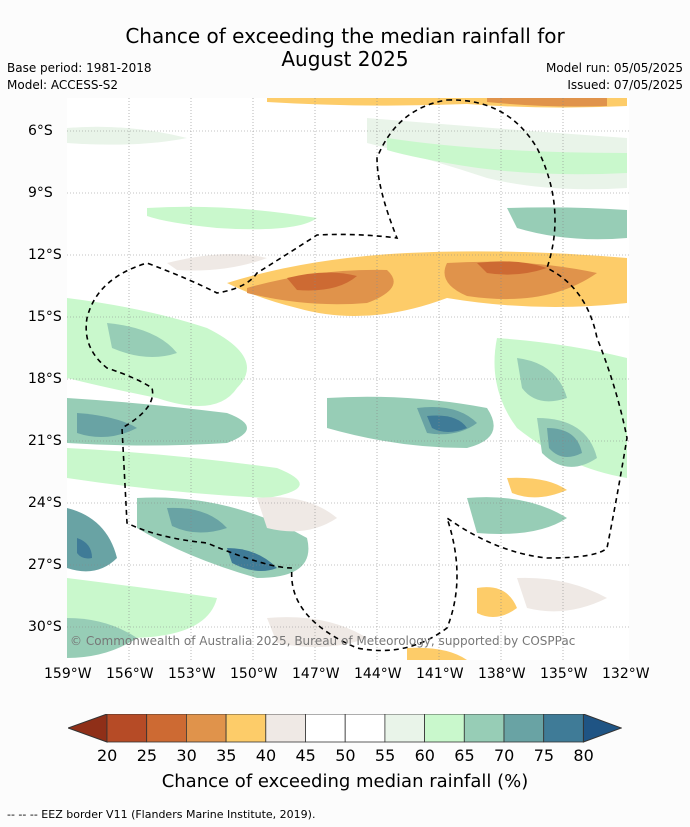 The height and width of the screenshot is (827, 690). Describe the element at coordinates (345, 781) in the screenshot. I see `colorbar-title: Chance of exceeding median rainfall (%)` at that location.